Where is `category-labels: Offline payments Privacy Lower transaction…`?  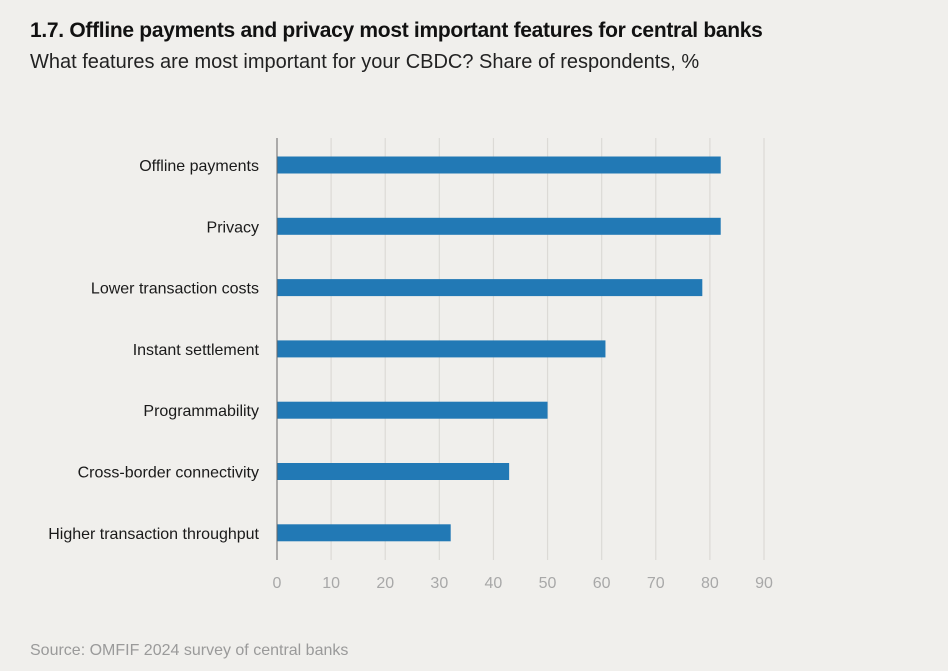 category-labels: Offline payments Privacy Lower transaction… is located at coordinates (153, 350).